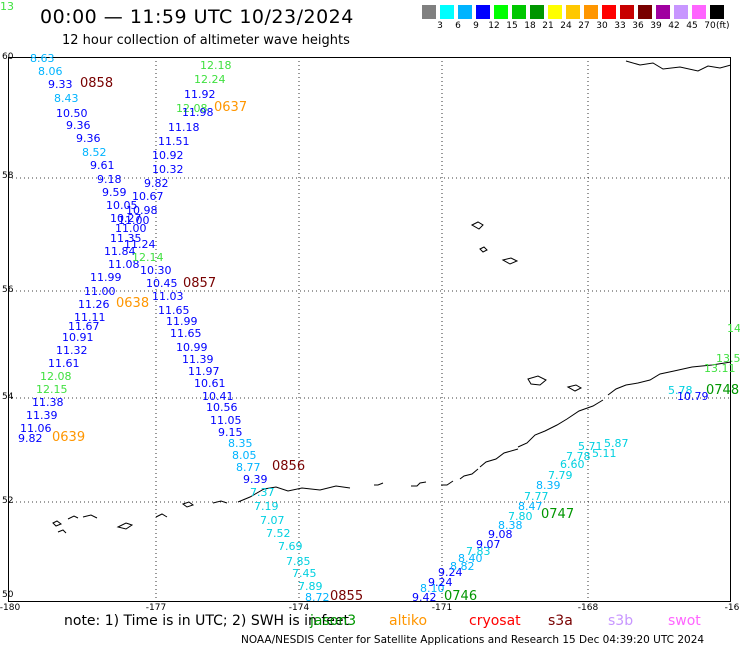 The image size is (740, 650). What do you see at coordinates (200, 283) in the screenshot?
I see `pass-time-label: 0857` at bounding box center [200, 283].